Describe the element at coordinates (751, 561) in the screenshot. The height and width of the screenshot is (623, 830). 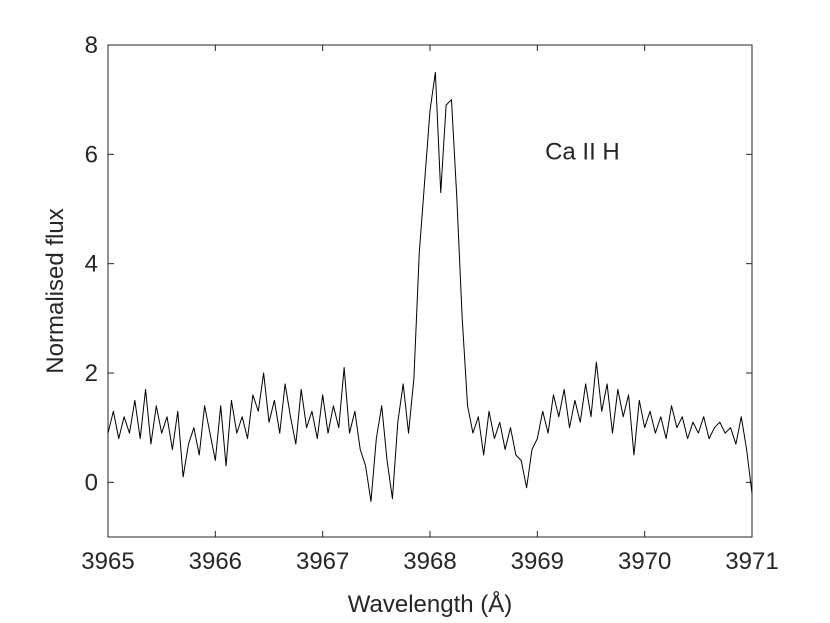
I see `x-tick-label: 3971` at that location.